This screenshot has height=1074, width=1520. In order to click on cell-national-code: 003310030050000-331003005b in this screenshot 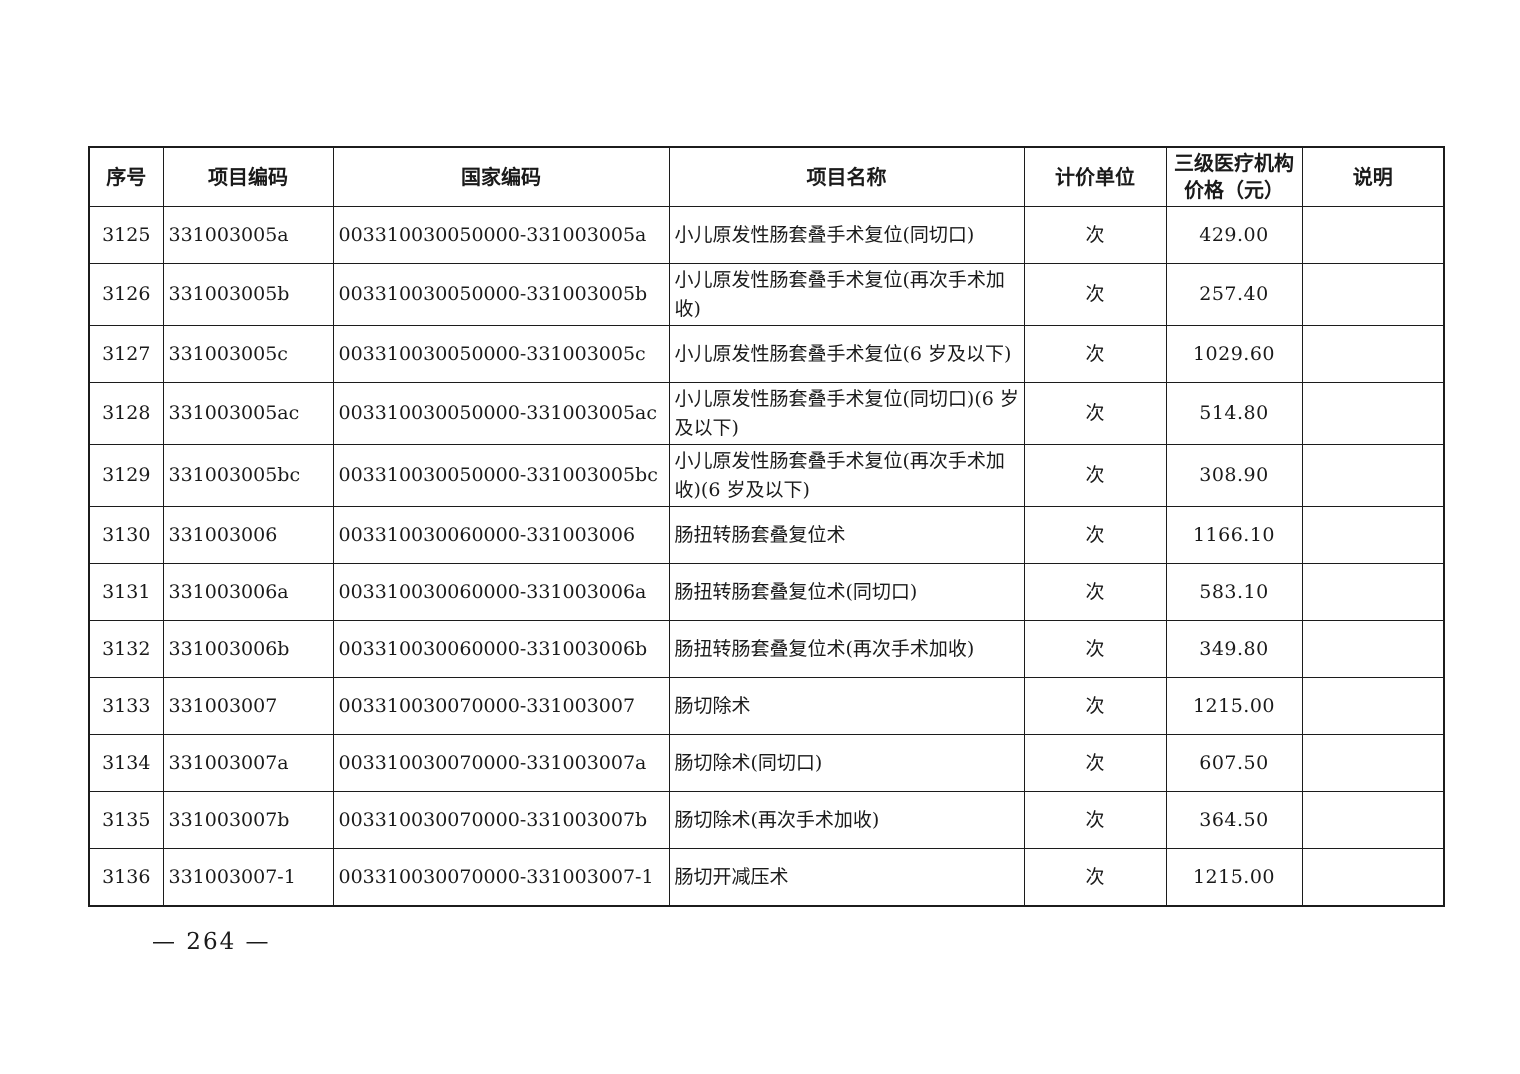, I will do `click(501, 294)`.